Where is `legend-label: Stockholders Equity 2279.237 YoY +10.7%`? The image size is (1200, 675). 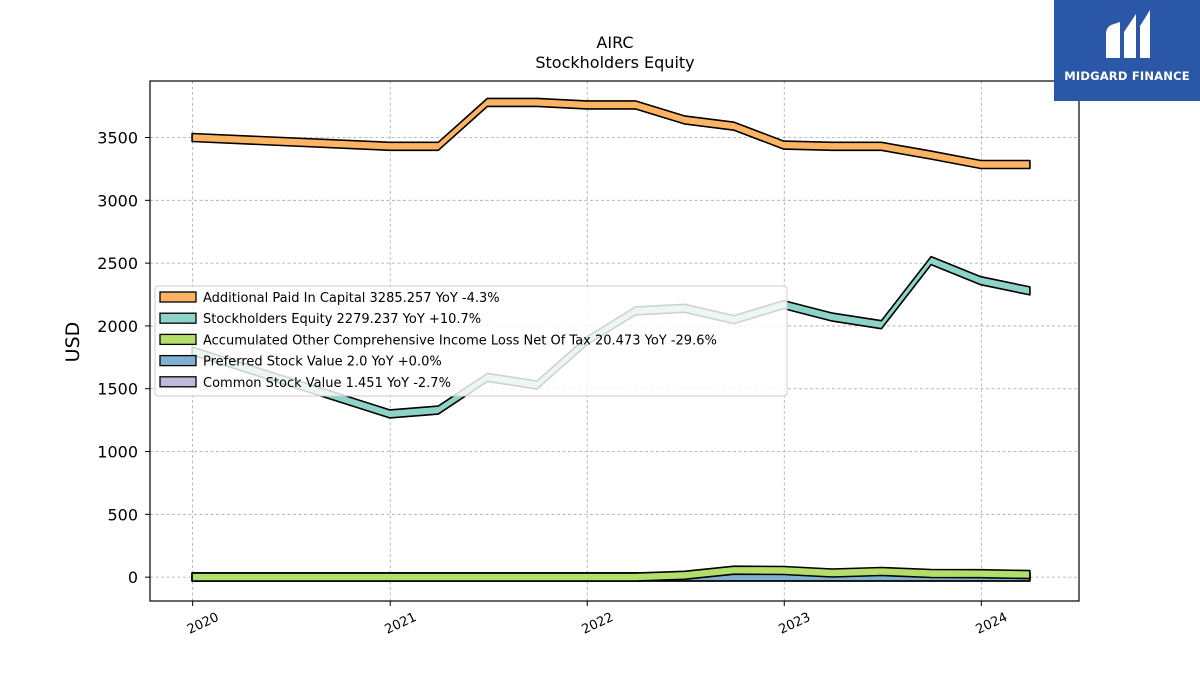 legend-label: Stockholders Equity 2279.237 YoY +10.7% is located at coordinates (342, 319).